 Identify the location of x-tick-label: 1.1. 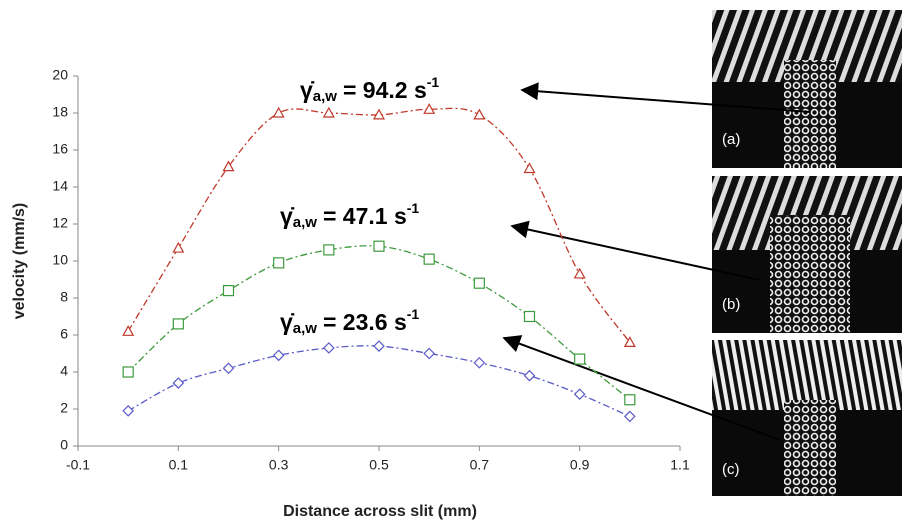
(680, 465).